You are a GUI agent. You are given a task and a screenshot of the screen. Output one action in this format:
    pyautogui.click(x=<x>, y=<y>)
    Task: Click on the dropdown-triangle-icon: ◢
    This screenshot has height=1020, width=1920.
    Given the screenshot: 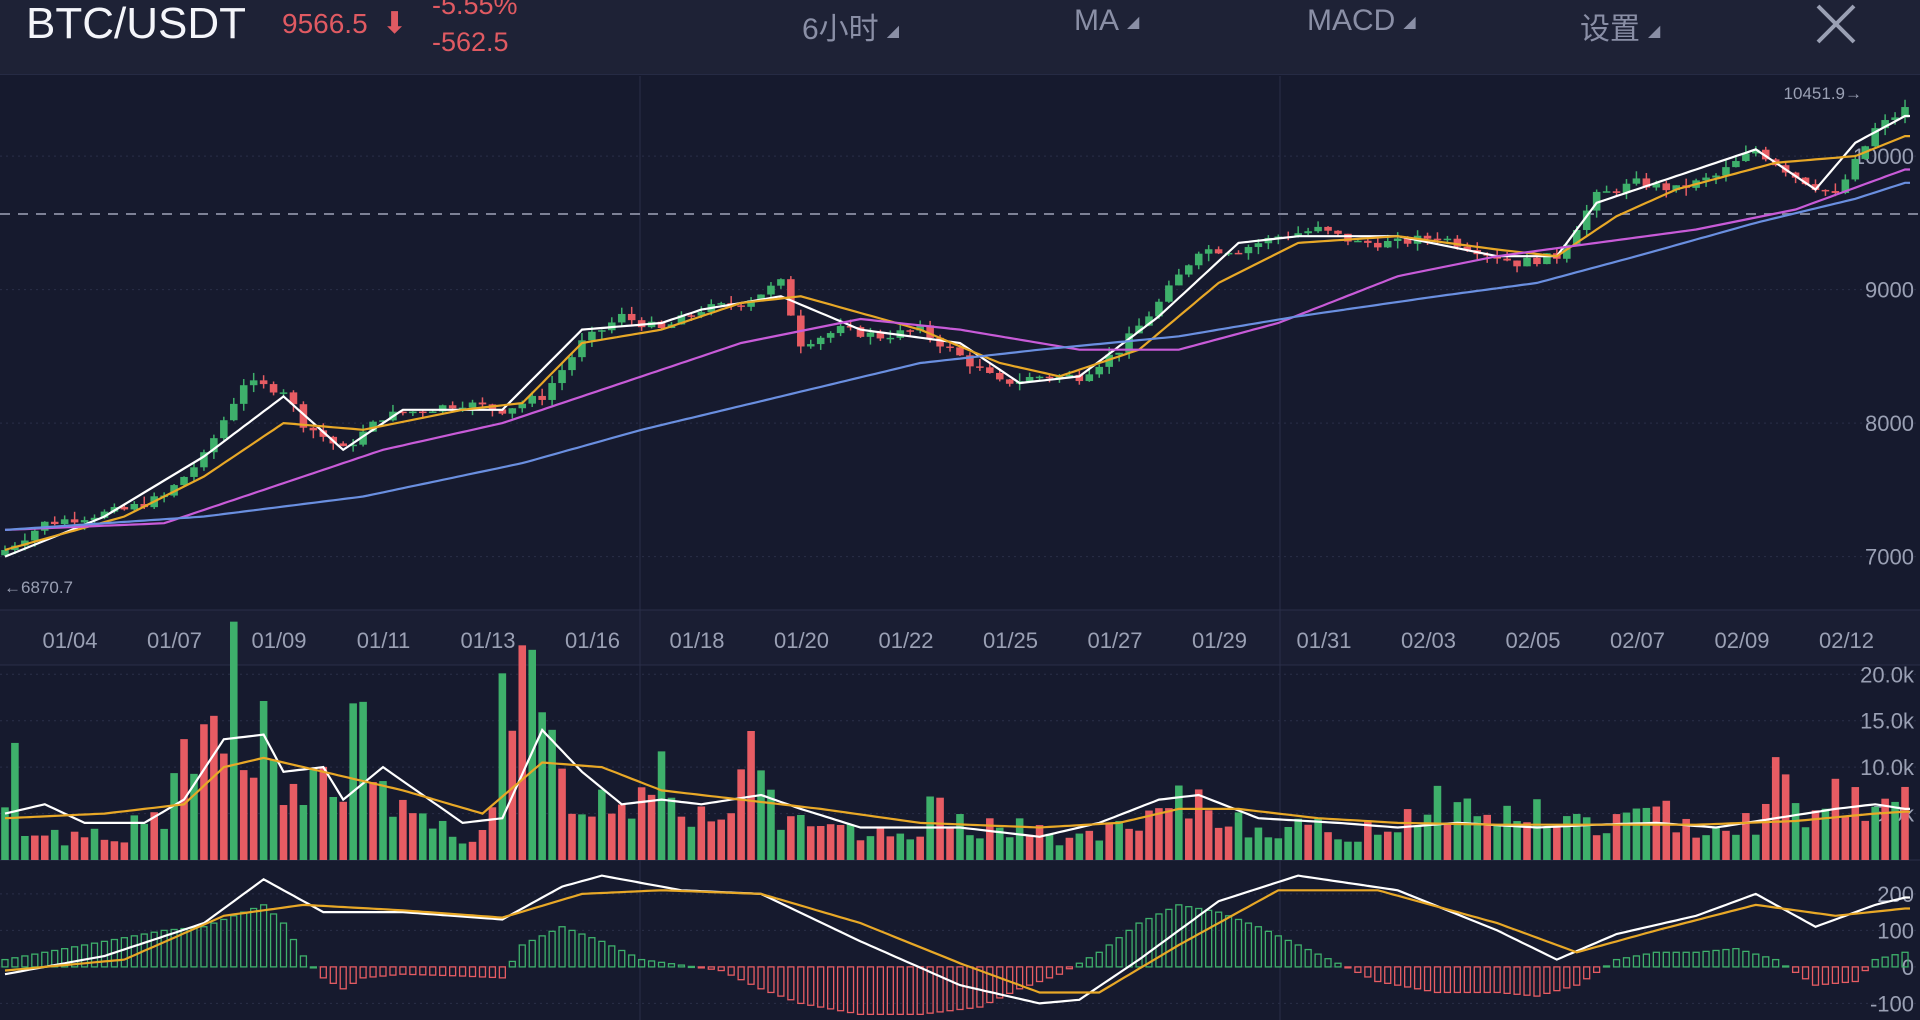 What is the action you would take?
    pyautogui.click(x=892, y=32)
    